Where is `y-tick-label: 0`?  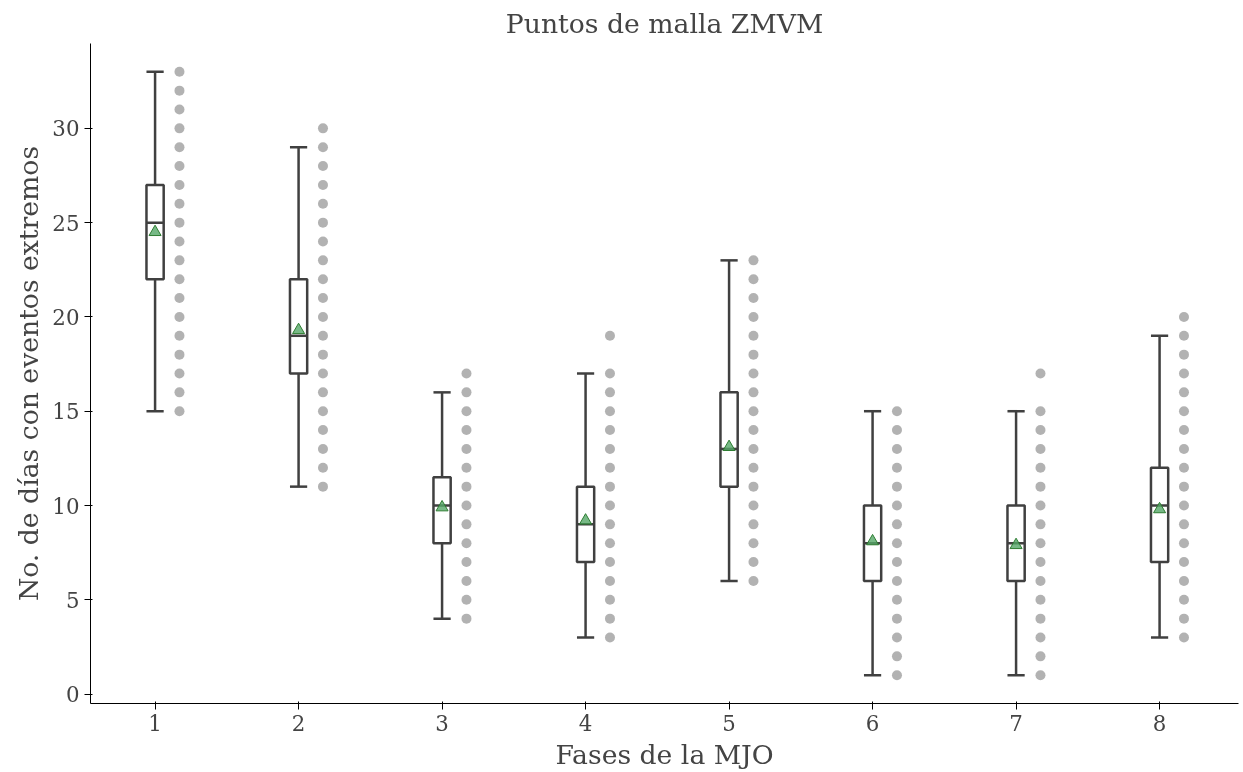 y-tick-label: 0 is located at coordinates (72, 695).